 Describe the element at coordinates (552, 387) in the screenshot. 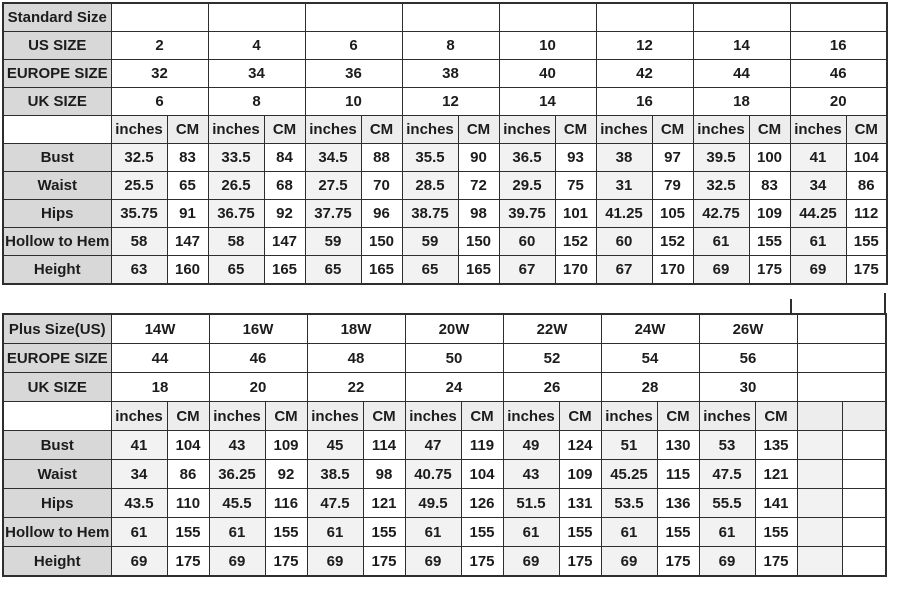

I see `size-value-cell: 26` at that location.